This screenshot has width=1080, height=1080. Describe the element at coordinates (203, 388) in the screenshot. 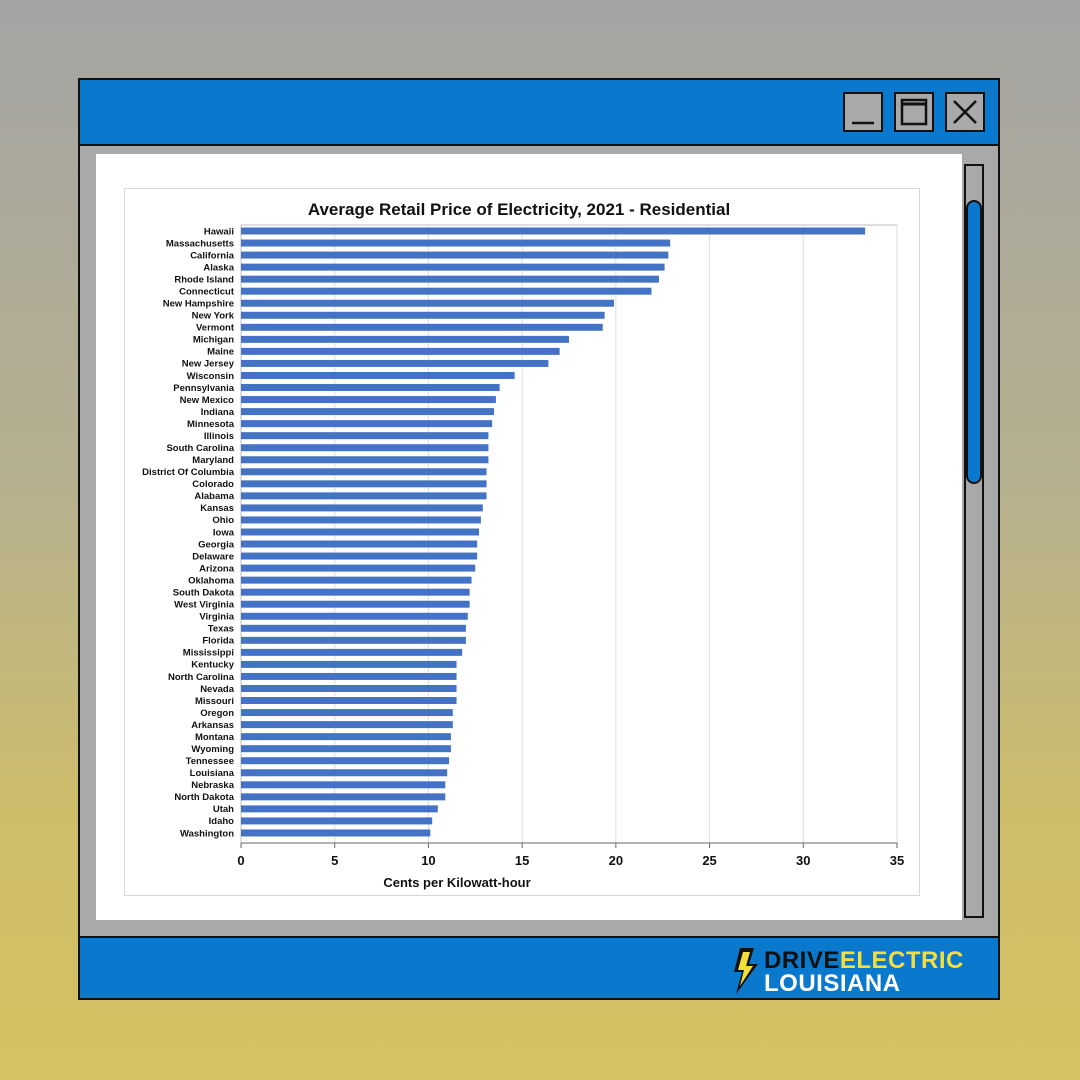

I see `category-label: Pennsylvania` at that location.